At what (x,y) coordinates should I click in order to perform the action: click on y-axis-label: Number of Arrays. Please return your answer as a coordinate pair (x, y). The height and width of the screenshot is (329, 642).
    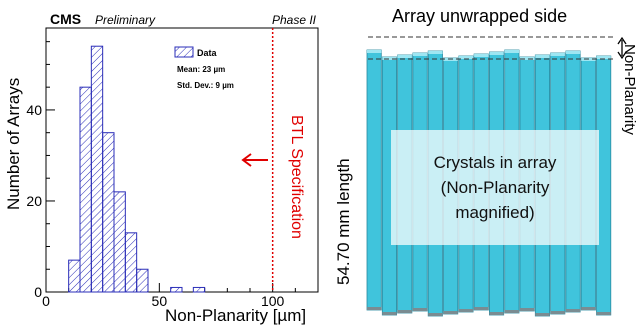
    Looking at the image, I should click on (13, 143).